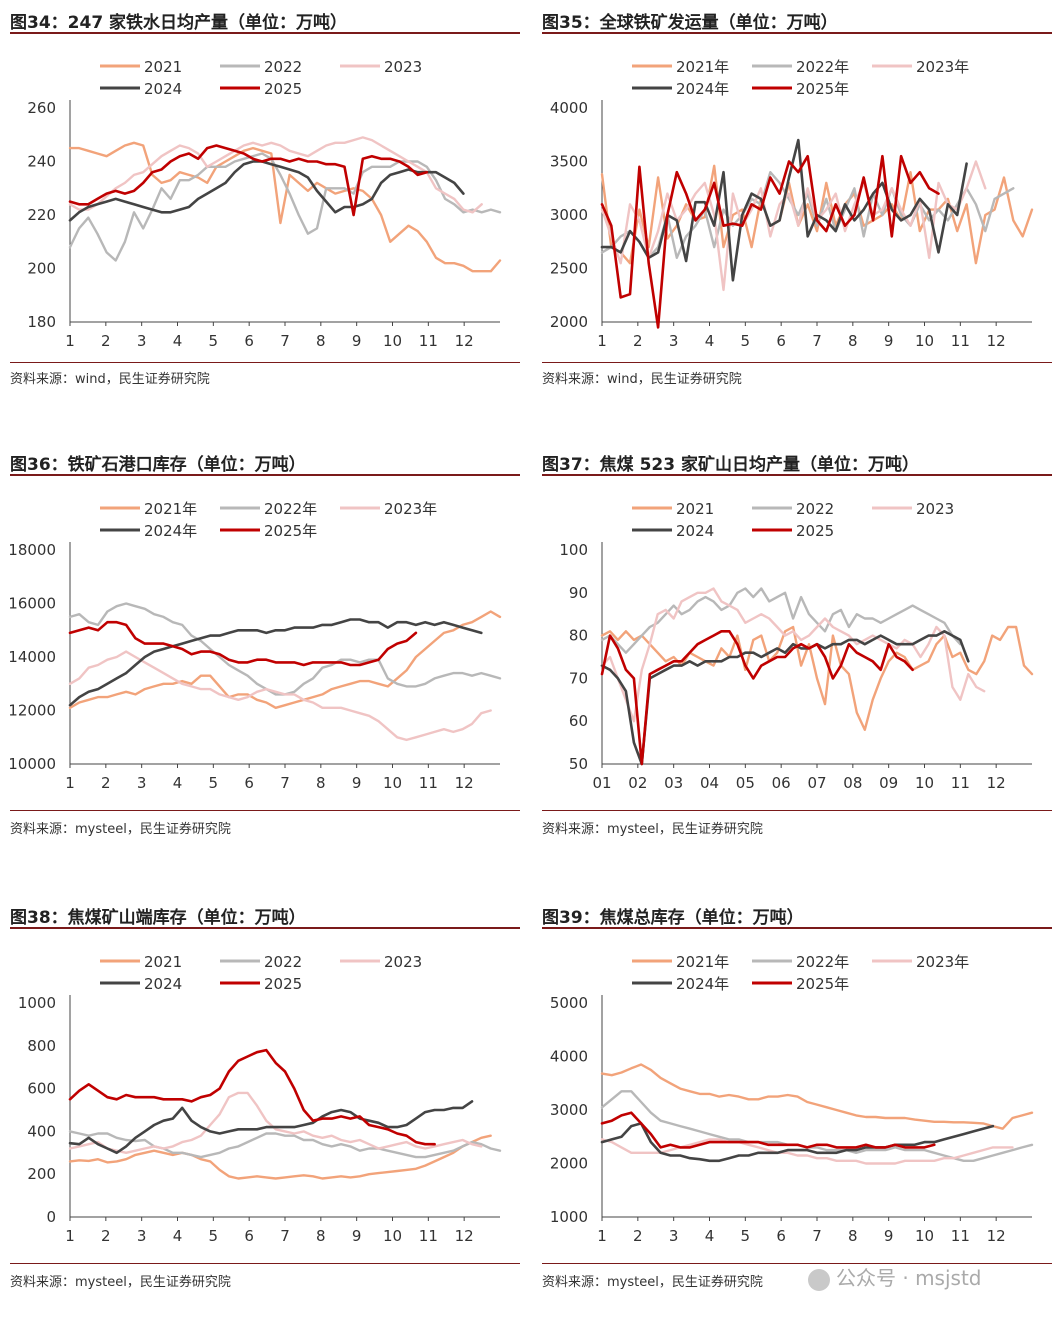 Image resolution: width=1057 pixels, height=1323 pixels. What do you see at coordinates (33, 550) in the screenshot?
I see `y-tick-label: 18000` at bounding box center [33, 550].